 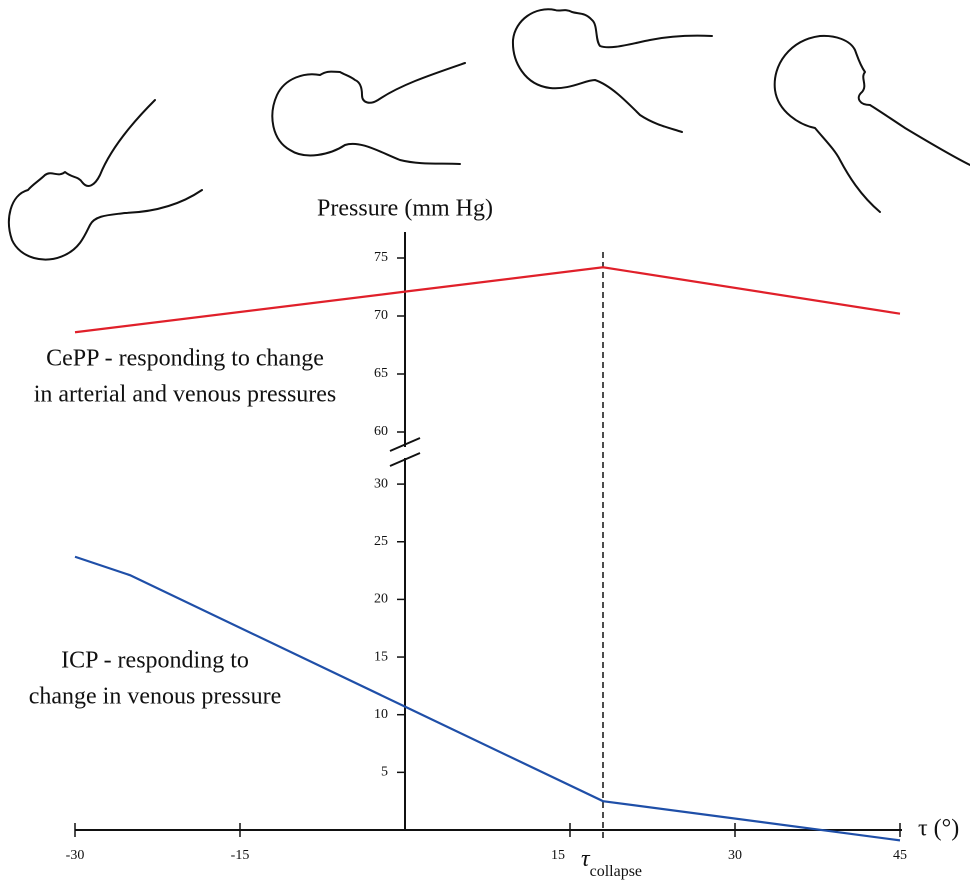 What do you see at coordinates (381, 315) in the screenshot?
I see `y-tick-label: 70` at bounding box center [381, 315].